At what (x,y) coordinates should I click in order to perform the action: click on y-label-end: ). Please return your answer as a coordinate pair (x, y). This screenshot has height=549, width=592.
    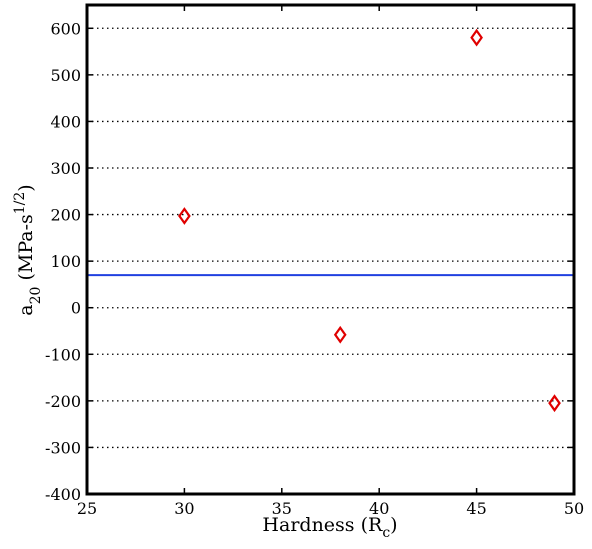
    Looking at the image, I should click on (26, 187).